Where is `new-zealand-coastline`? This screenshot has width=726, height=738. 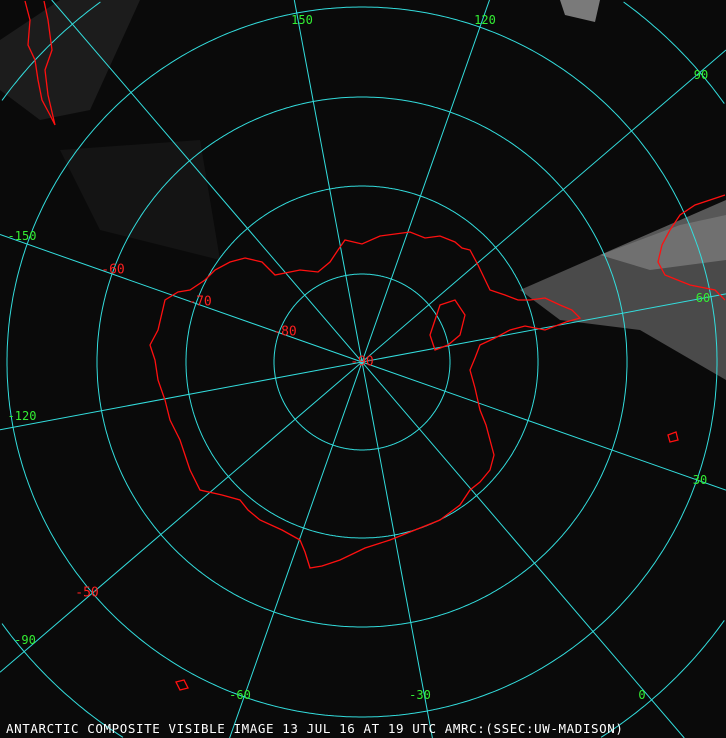
new-zealand-coastline is located at coordinates (40, 63).